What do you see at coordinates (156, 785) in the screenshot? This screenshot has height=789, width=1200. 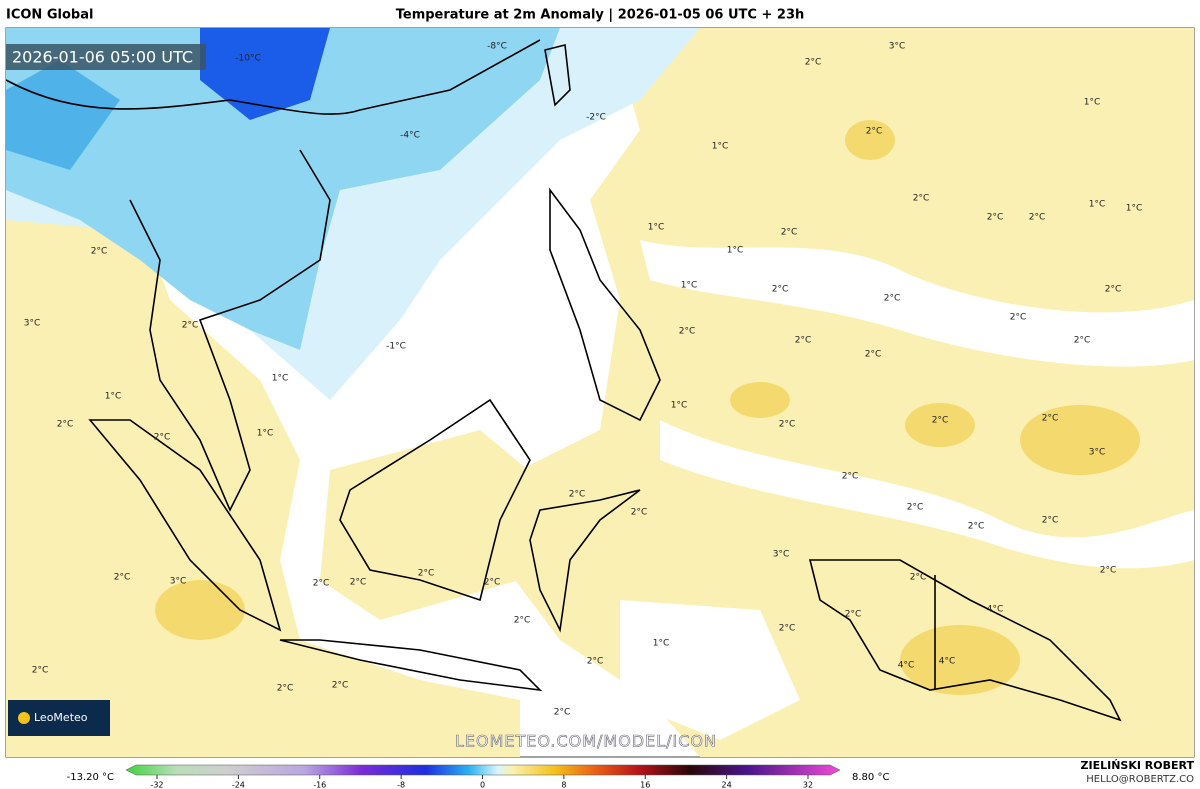 I see `colorbar-tick-label: -32` at bounding box center [156, 785].